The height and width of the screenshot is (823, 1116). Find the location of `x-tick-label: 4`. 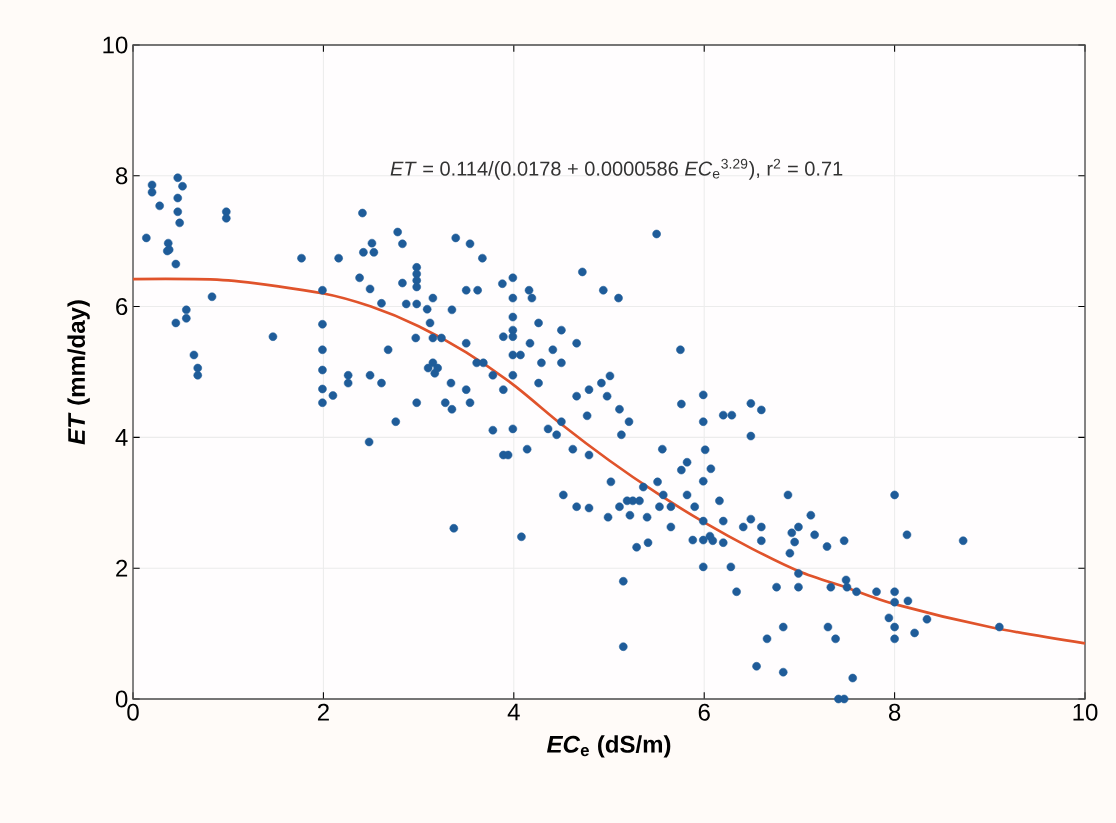

x-tick-label: 4 is located at coordinates (513, 712).